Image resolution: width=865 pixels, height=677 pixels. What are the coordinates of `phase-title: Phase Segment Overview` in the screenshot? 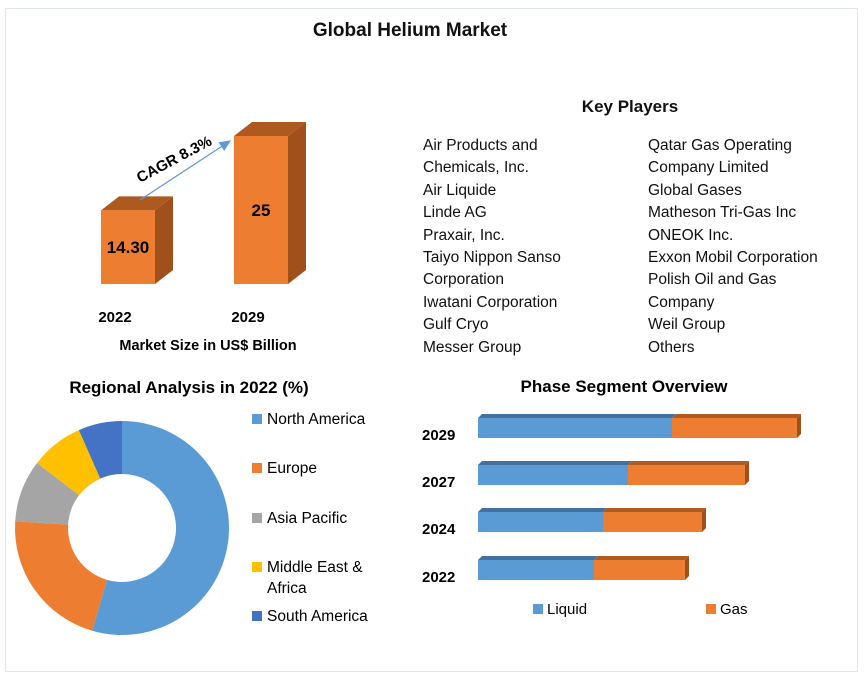 It's located at (625, 386).